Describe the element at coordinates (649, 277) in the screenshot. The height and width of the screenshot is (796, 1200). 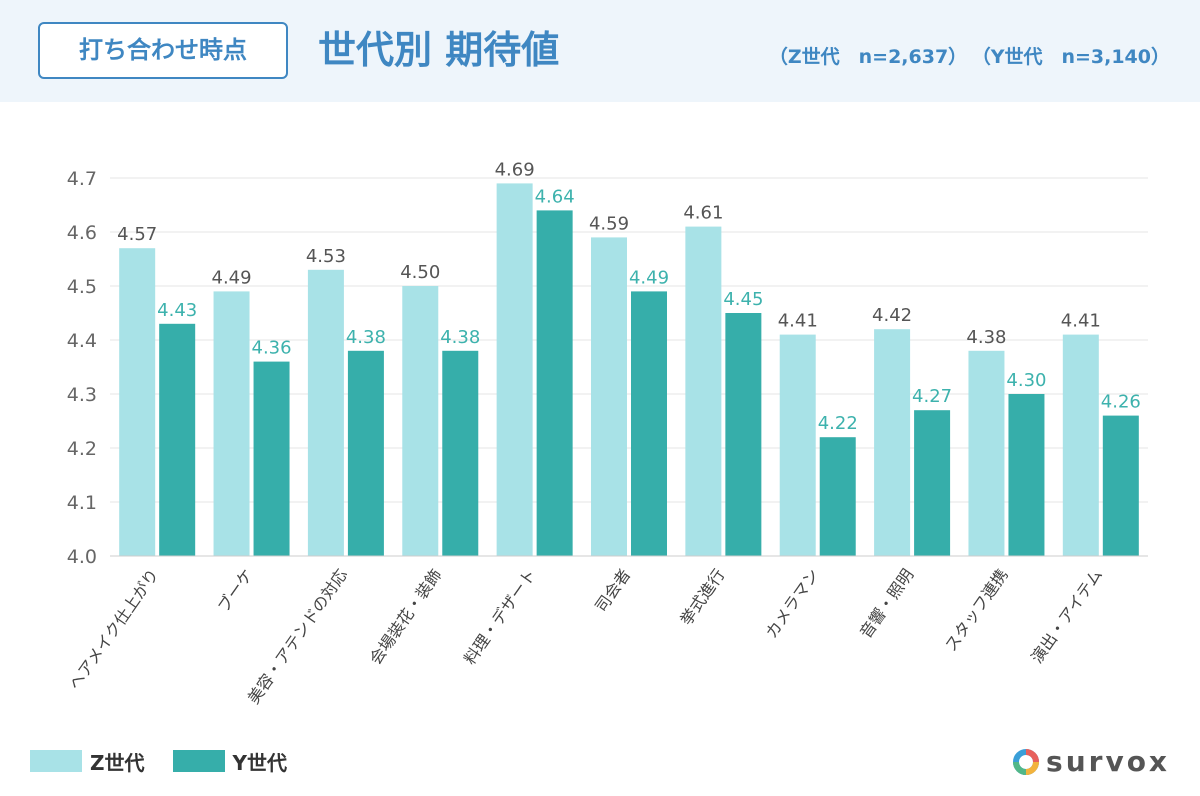
I see `data-label-y: 4.49` at that location.